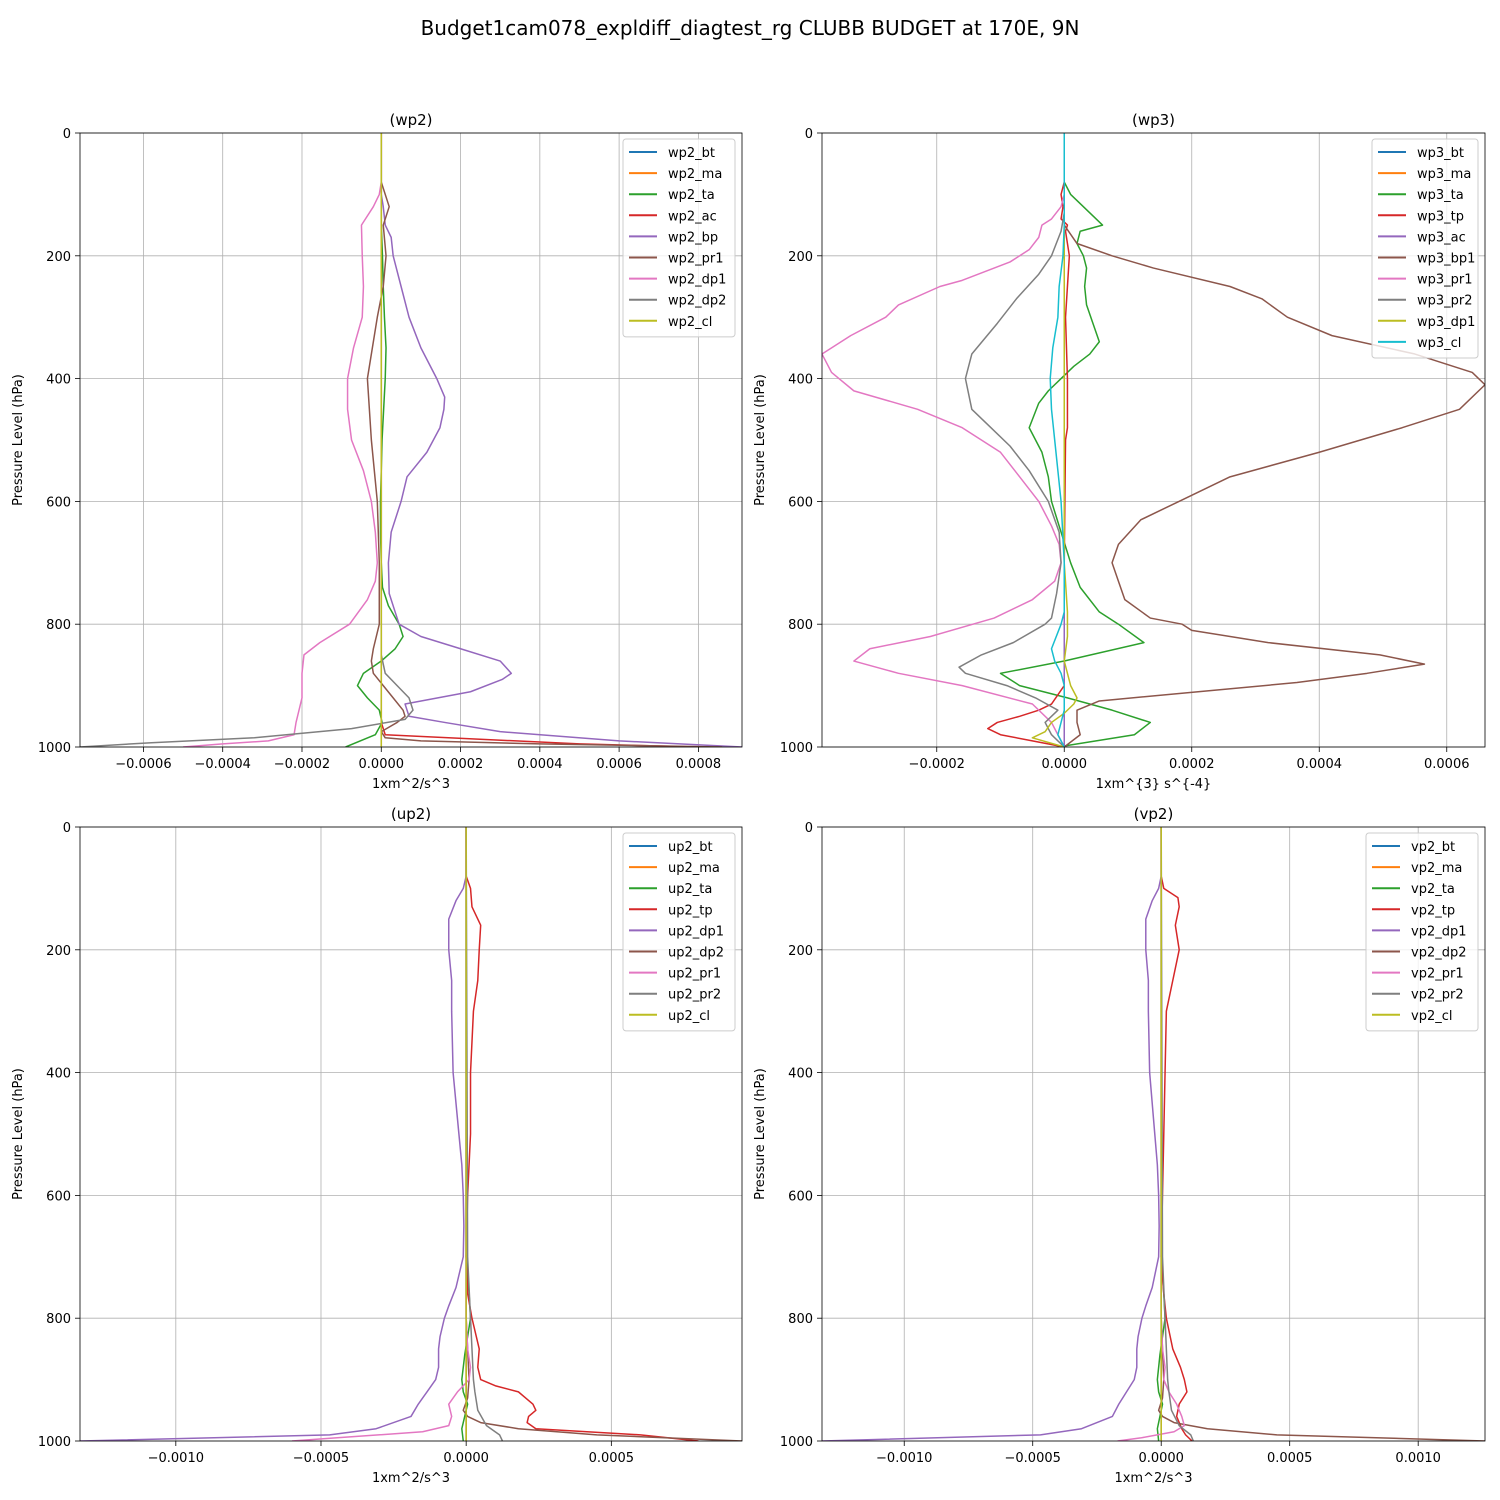 The image size is (1500, 1500). What do you see at coordinates (1153, 120) in the screenshot?
I see `panel-title: (wp3)` at bounding box center [1153, 120].